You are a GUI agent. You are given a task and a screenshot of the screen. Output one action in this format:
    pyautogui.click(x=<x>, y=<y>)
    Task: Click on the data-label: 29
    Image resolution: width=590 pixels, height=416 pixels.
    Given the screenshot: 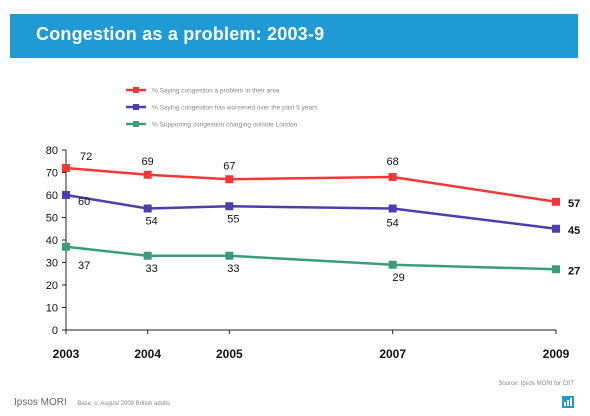 What is the action you would take?
    pyautogui.click(x=399, y=278)
    